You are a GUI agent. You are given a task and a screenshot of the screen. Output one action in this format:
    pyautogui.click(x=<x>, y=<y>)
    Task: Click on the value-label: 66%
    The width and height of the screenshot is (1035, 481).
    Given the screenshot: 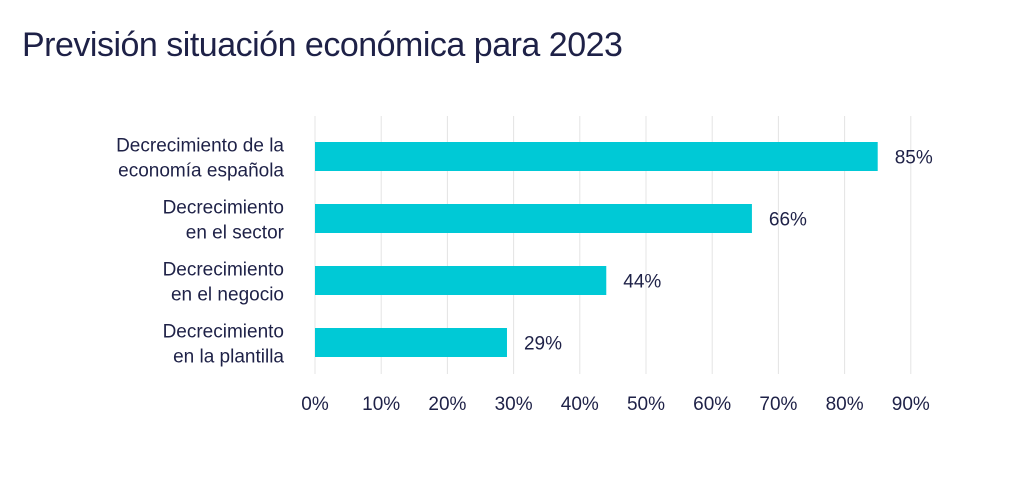 What is the action you would take?
    pyautogui.click(x=788, y=220)
    